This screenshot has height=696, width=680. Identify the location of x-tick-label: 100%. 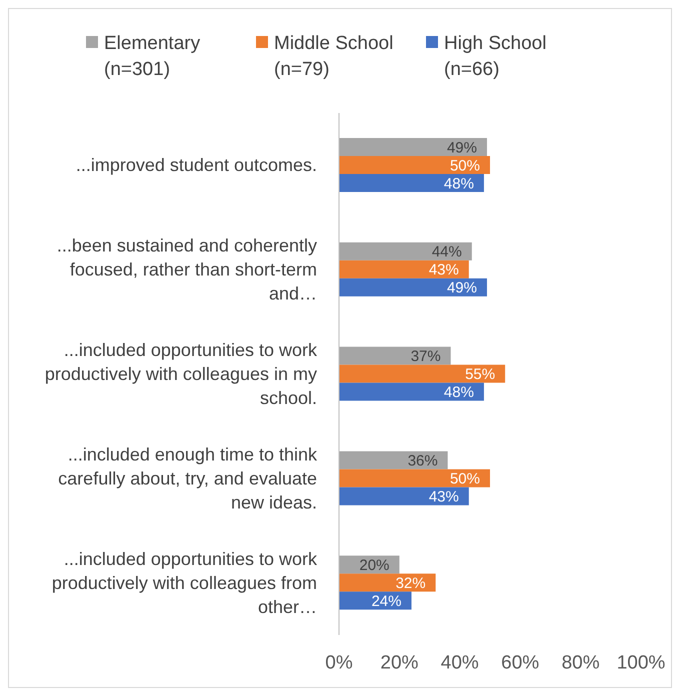
(641, 663).